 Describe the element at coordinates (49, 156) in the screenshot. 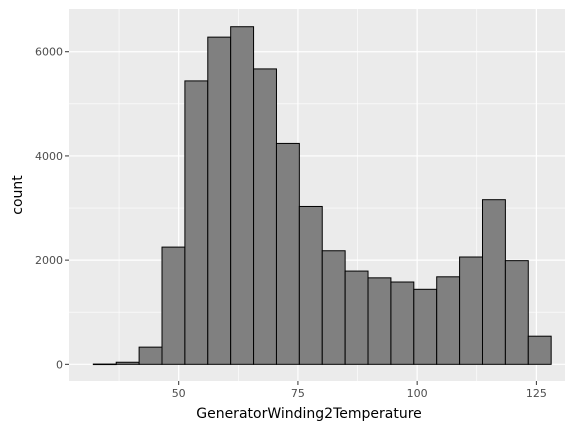

I see `y-tick-label: 4000` at that location.